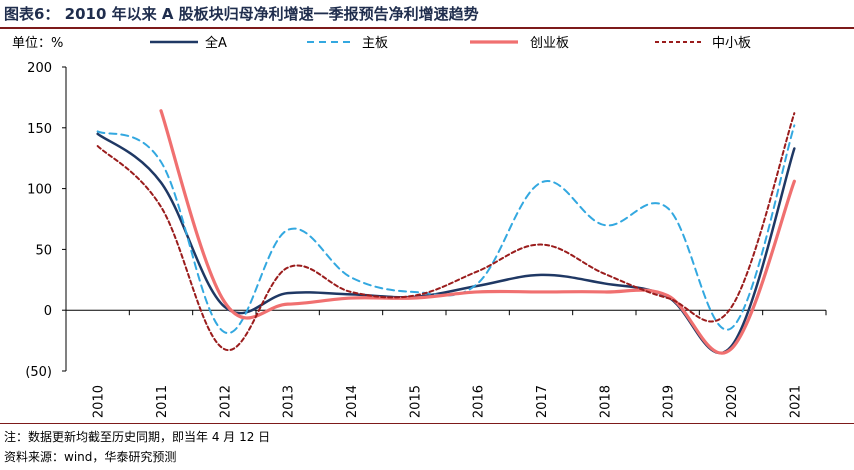 This screenshot has height=470, width=854. Describe the element at coordinates (216, 43) in the screenshot. I see `legend-label-0: 全A` at that location.